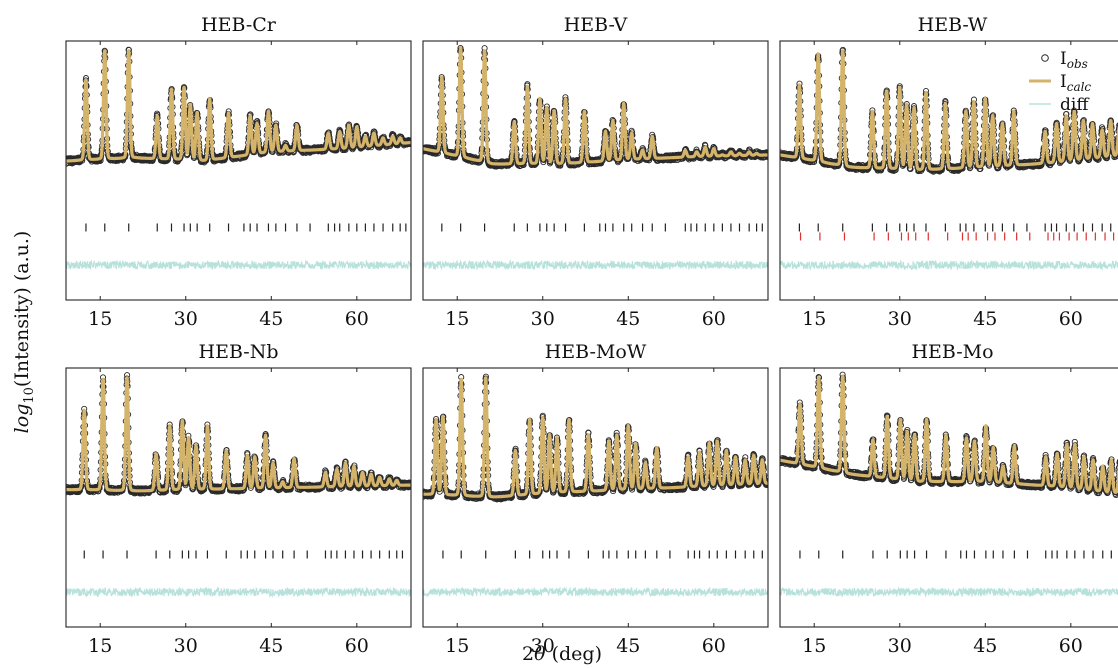 The image size is (1118, 669). What do you see at coordinates (239, 352) in the screenshot?
I see `panel-title: HEB-Nb` at bounding box center [239, 352].